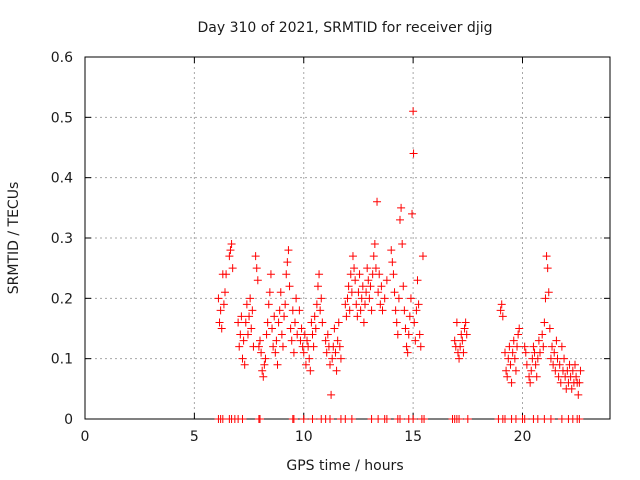  I want to click on x-tick-labels: 0 5 10 15 20, so click(306, 437).